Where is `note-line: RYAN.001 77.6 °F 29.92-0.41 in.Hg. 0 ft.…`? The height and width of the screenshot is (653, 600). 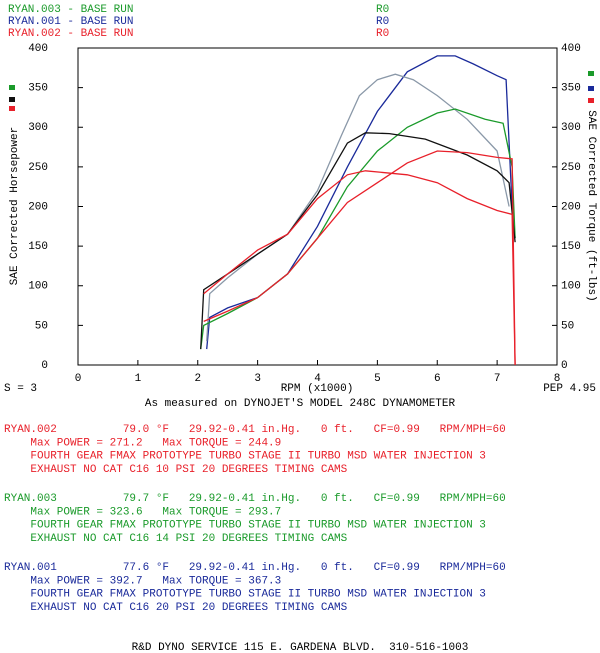 note-line: RYAN.001 77.6 °F 29.92-0.41 in.Hg. 0 ft.… is located at coordinates (255, 568).